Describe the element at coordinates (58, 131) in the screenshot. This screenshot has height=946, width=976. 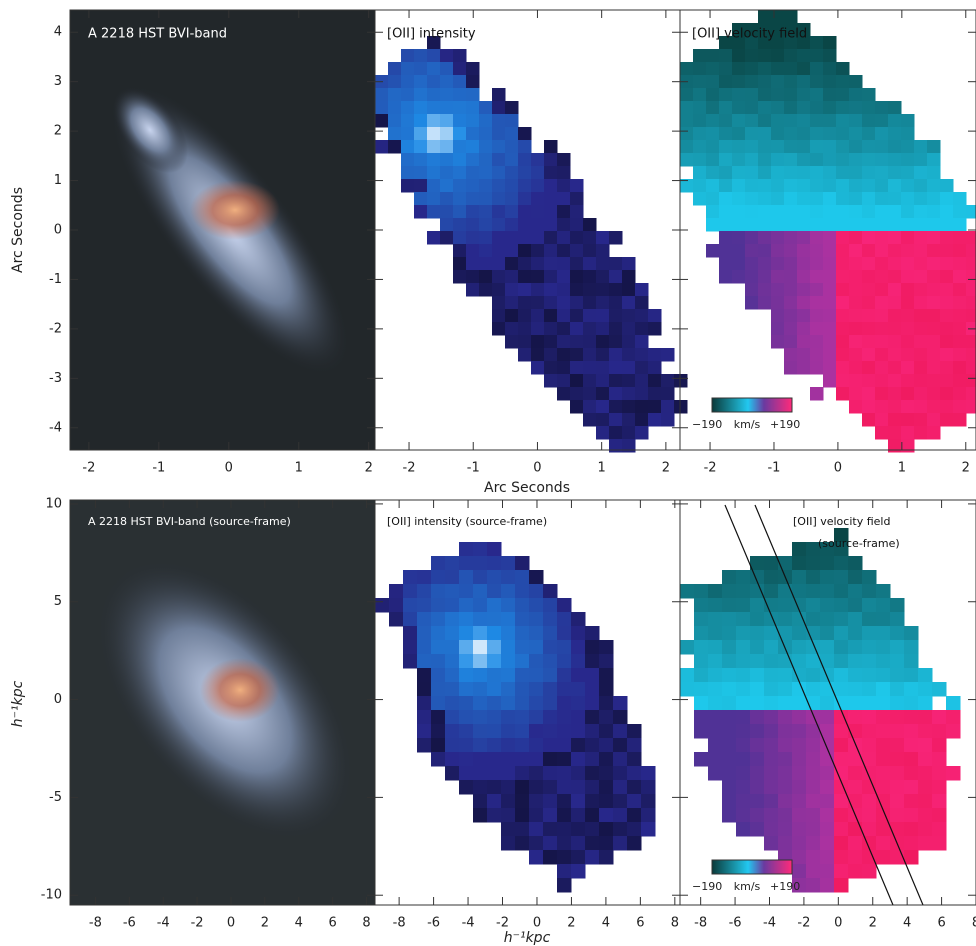
I see `y-tick-label: 2` at that location.